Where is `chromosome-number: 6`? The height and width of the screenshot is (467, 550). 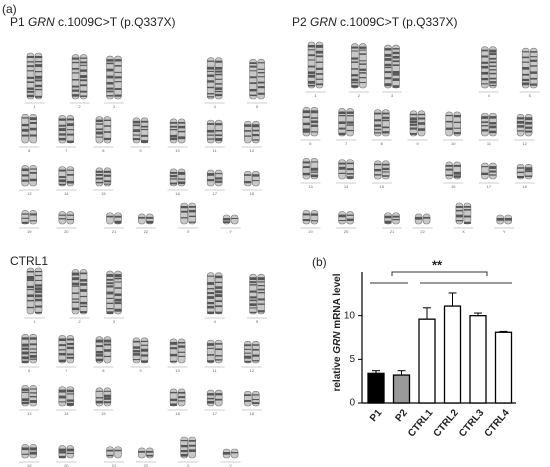
chromosome-number: 6 is located at coordinates (29, 370).